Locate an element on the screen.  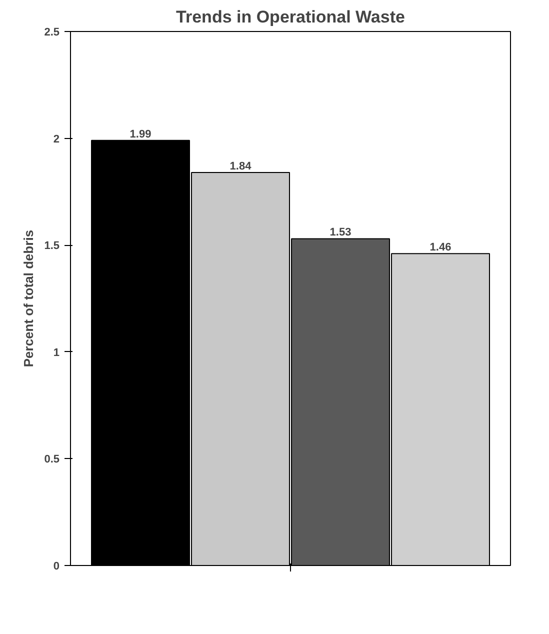
data-label: 1.99 is located at coordinates (141, 134).